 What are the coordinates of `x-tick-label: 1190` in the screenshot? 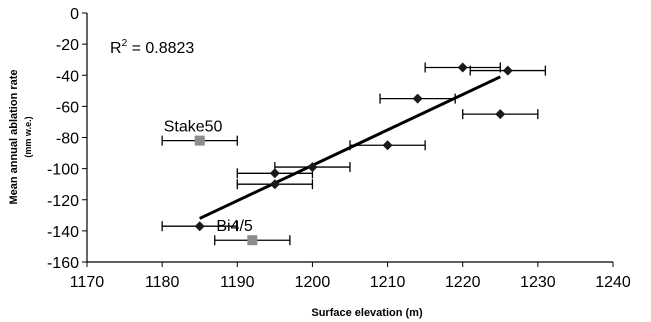 It's located at (237, 282).